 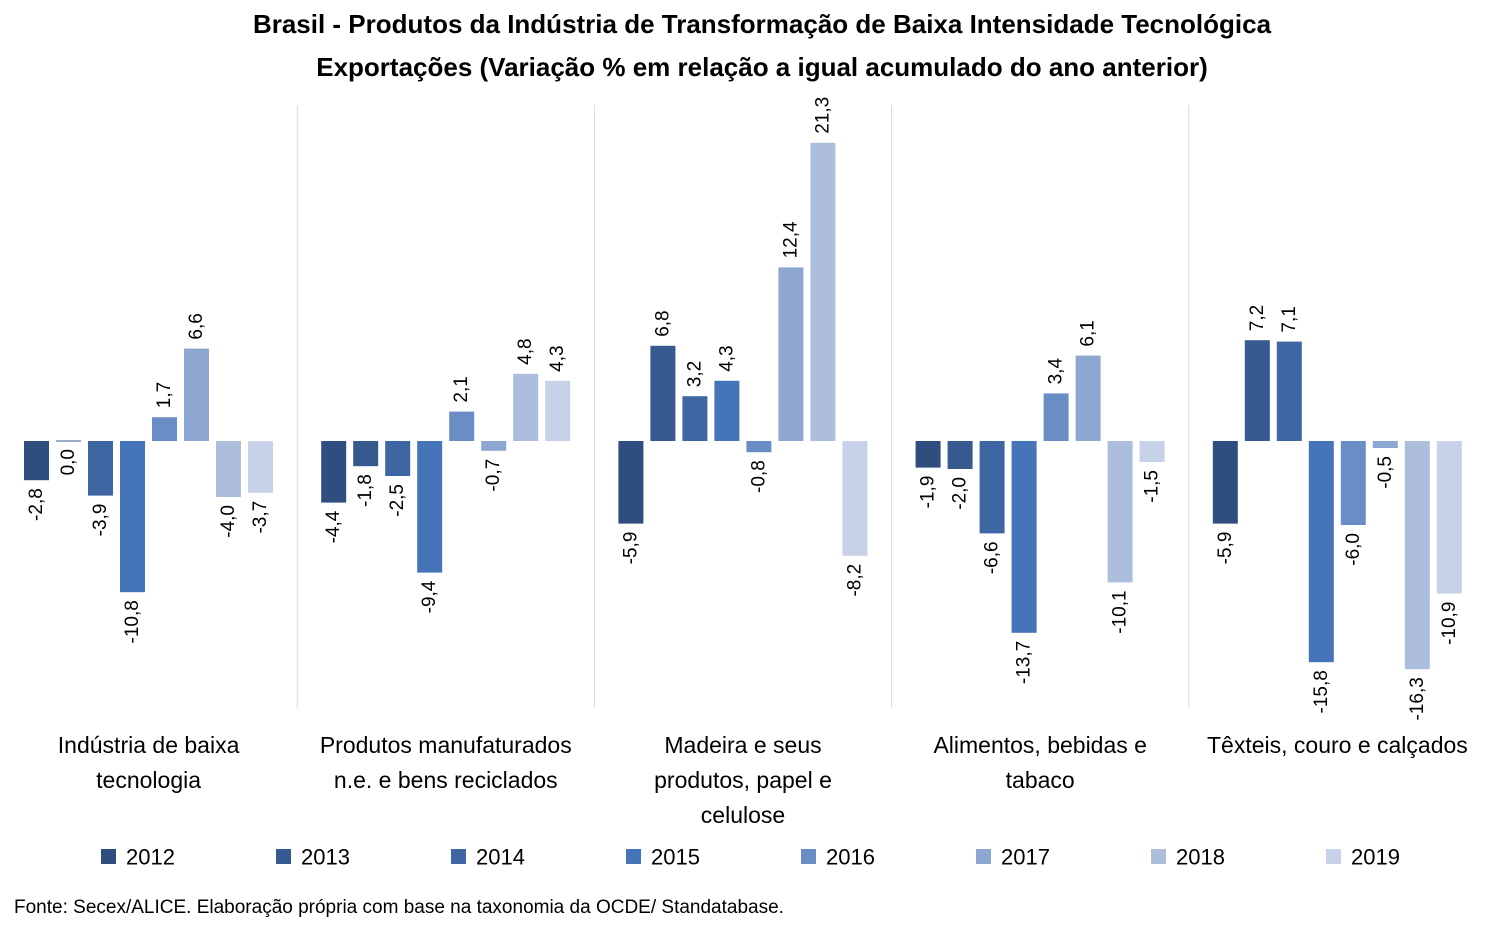 I want to click on data-label-2015-group-2: -9,4, so click(x=429, y=596).